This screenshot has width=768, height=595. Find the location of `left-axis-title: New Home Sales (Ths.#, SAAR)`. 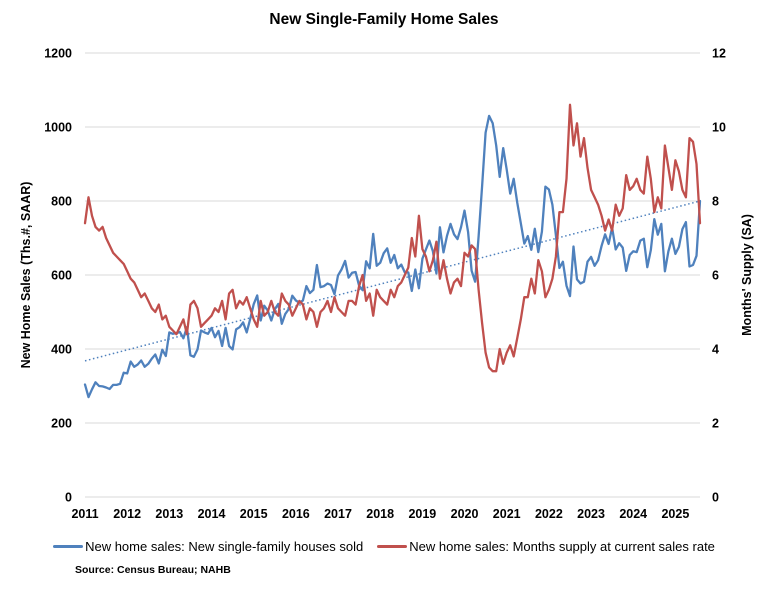

left-axis-title: New Home Sales (Ths.#, SAAR) is located at coordinates (26, 275).